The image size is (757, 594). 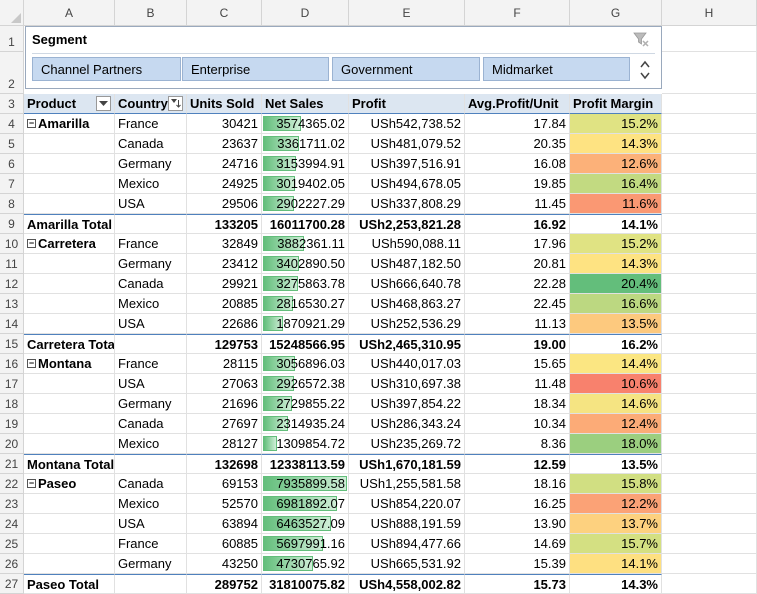 What do you see at coordinates (12, 104) in the screenshot?
I see `row-header-3: 3` at bounding box center [12, 104].